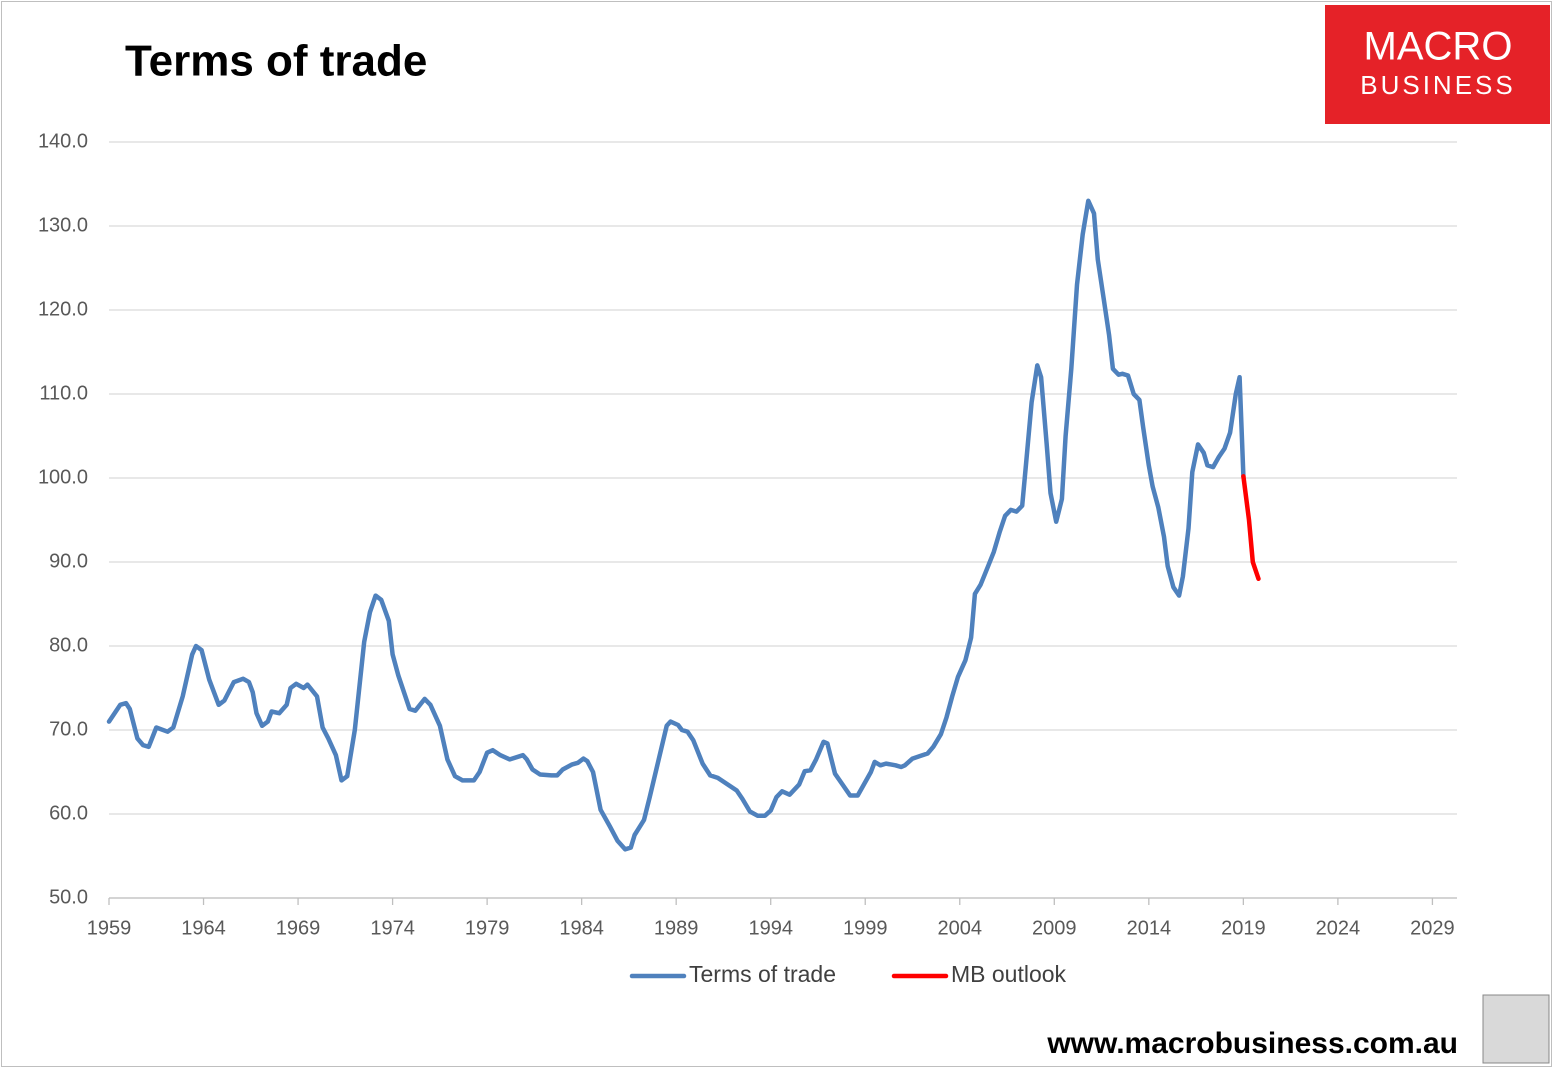 The height and width of the screenshot is (1068, 1553). Describe the element at coordinates (63, 477) in the screenshot. I see `y-tick-label: 100.0` at that location.